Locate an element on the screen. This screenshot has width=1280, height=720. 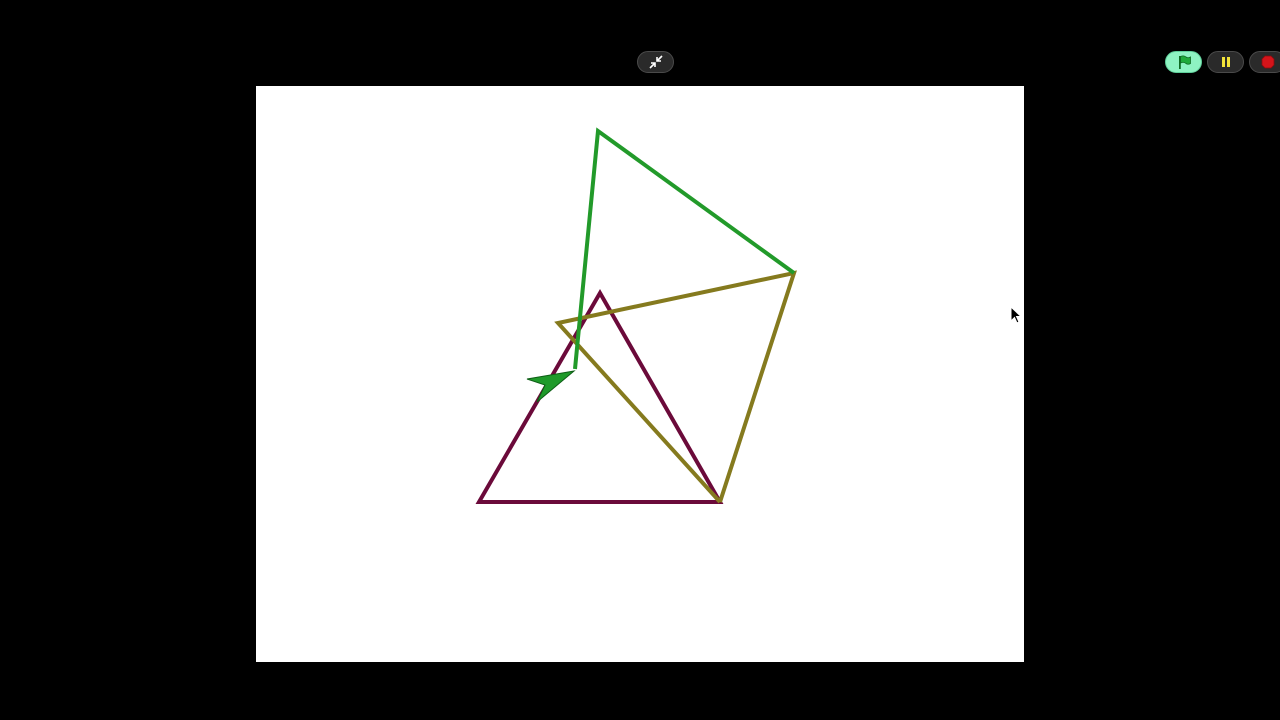
pause-icon is located at coordinates (1225, 62).